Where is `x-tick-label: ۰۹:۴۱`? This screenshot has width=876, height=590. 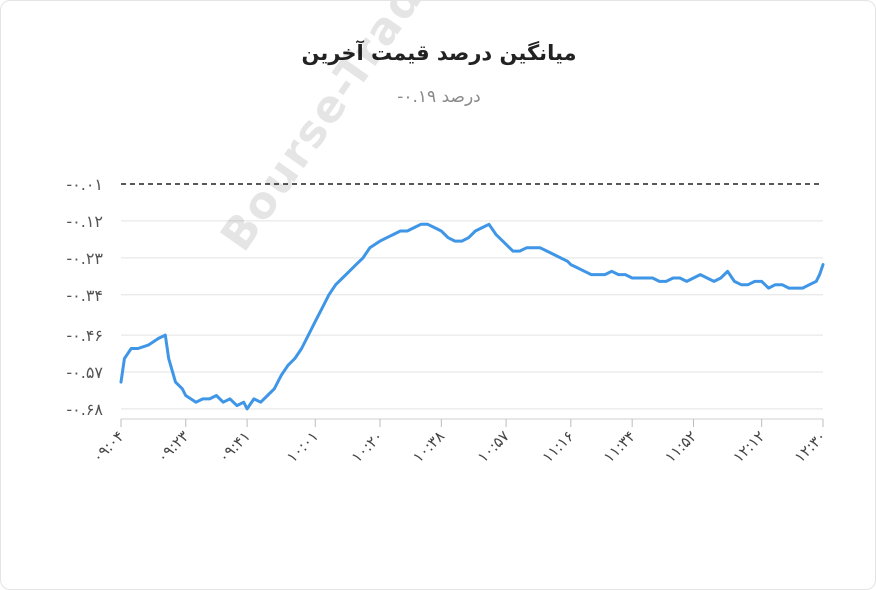 x-tick-label: ۰۹:۴۱ is located at coordinates (234, 446).